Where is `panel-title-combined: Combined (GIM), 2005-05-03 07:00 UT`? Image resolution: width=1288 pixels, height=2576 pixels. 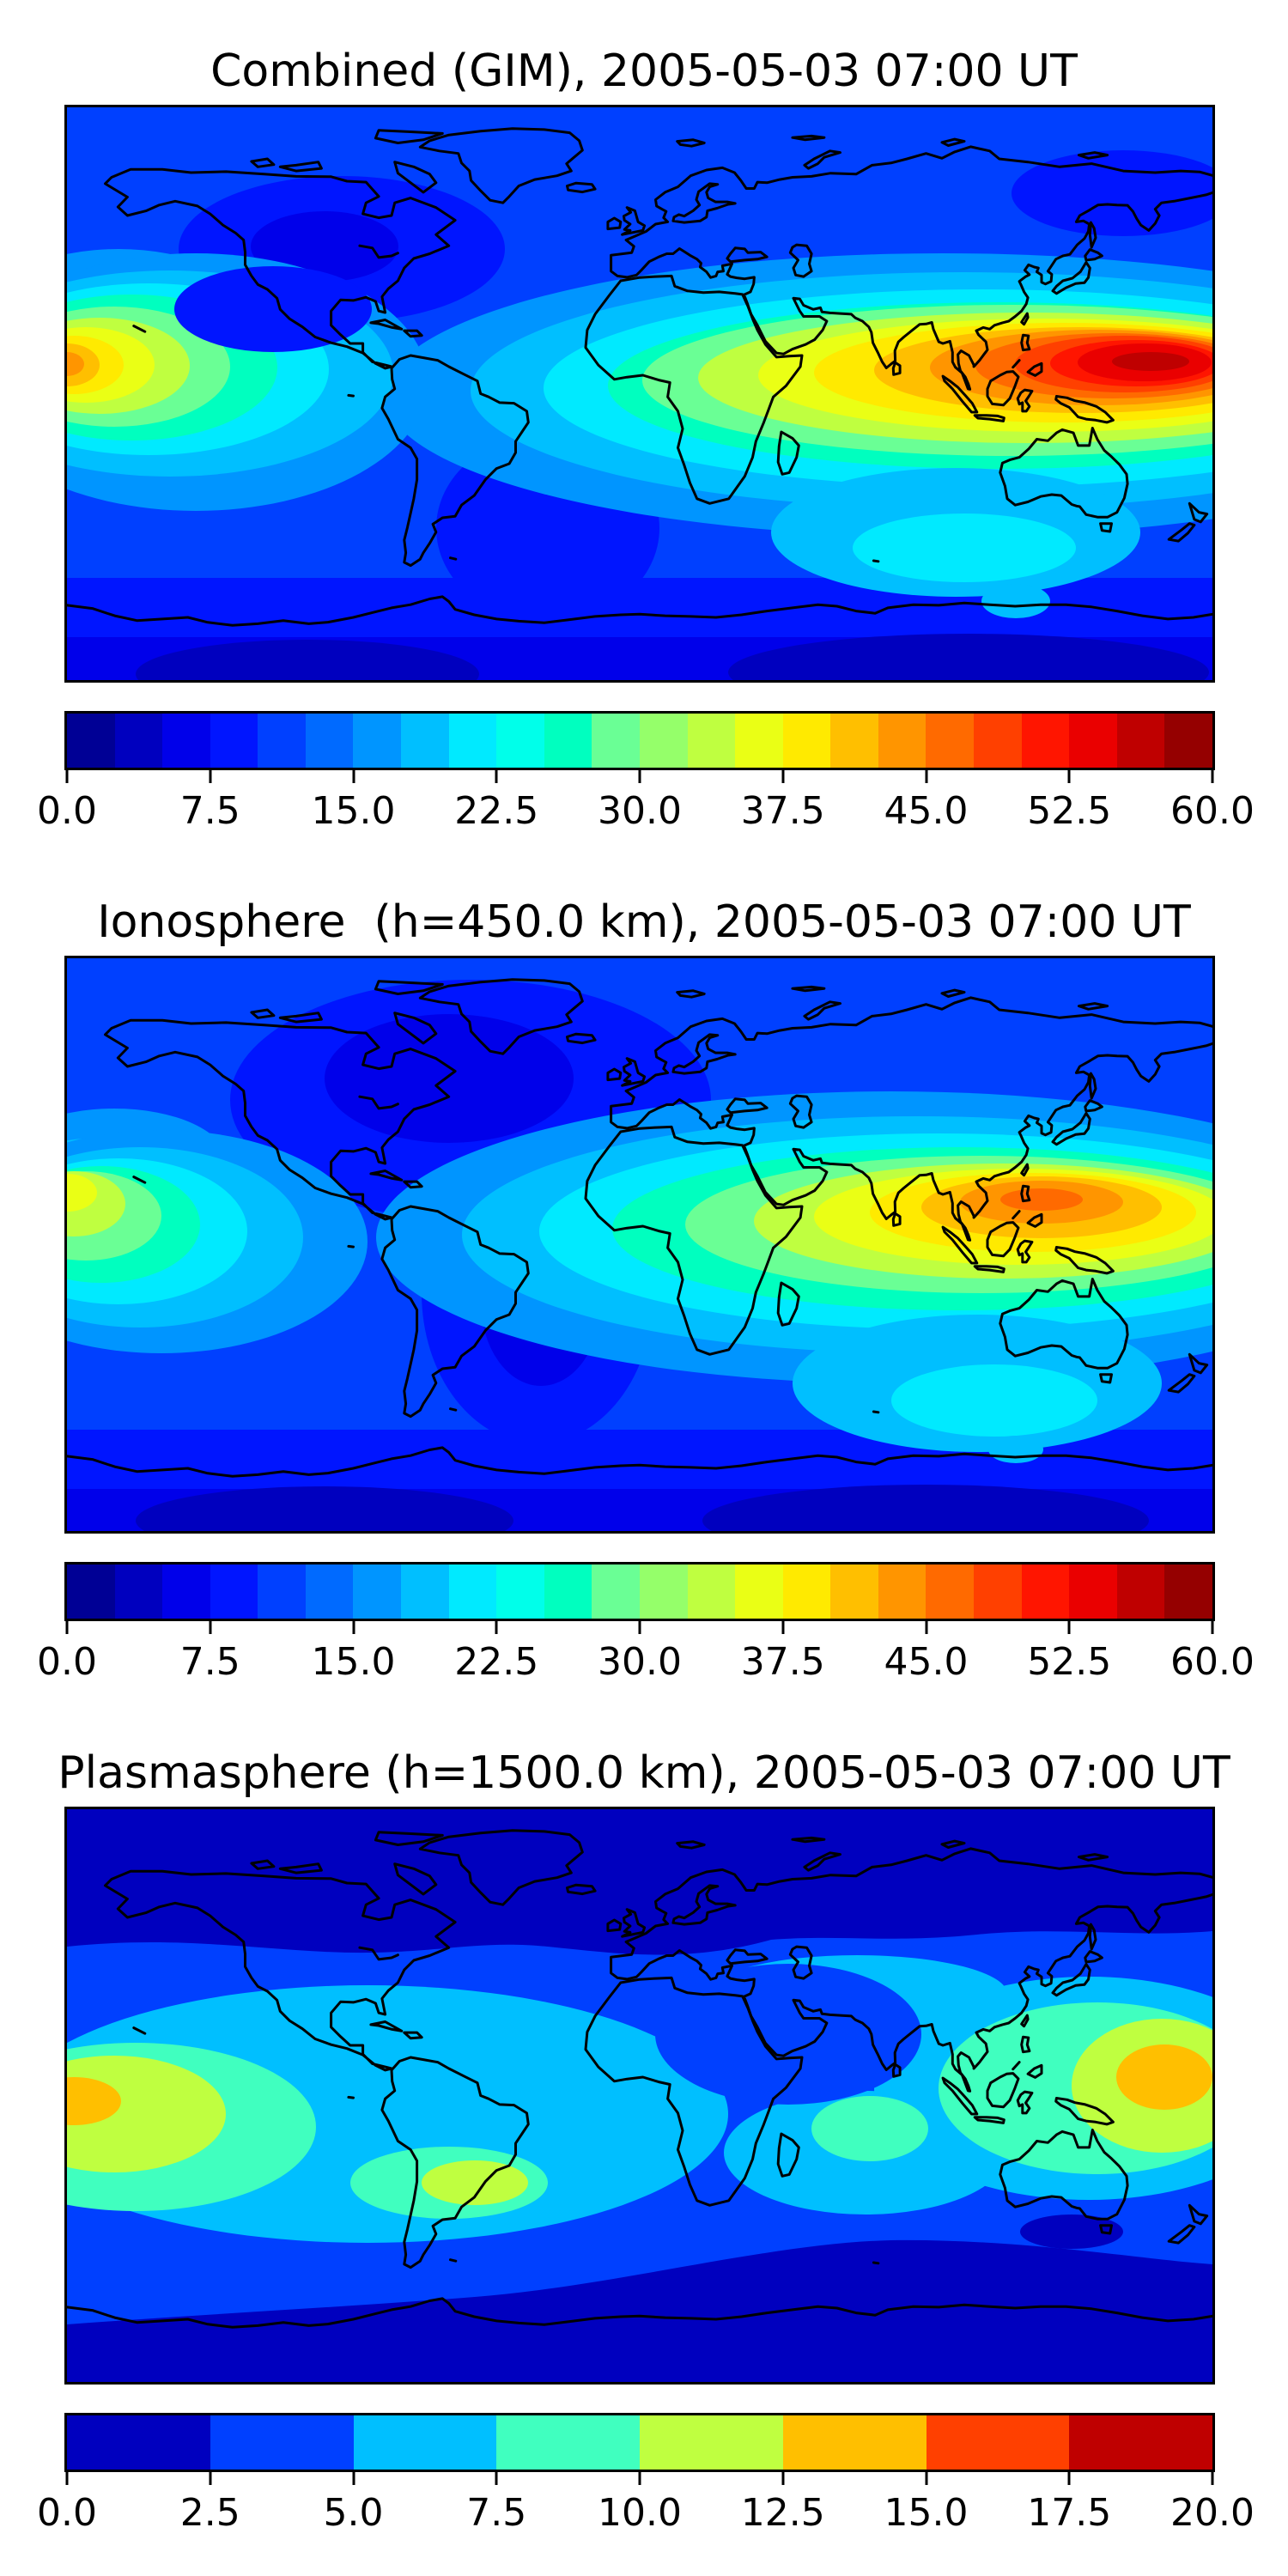
panel-title-combined: Combined (GIM), 2005-05-03 07:00 UT is located at coordinates (644, 71).